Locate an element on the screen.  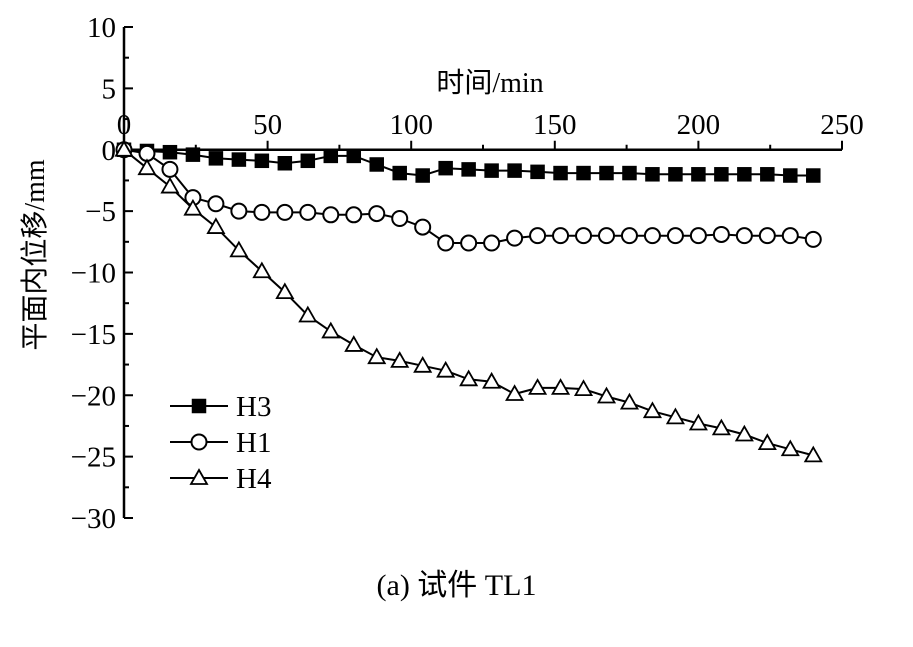
series-h3 is located at coordinates (468, 162).